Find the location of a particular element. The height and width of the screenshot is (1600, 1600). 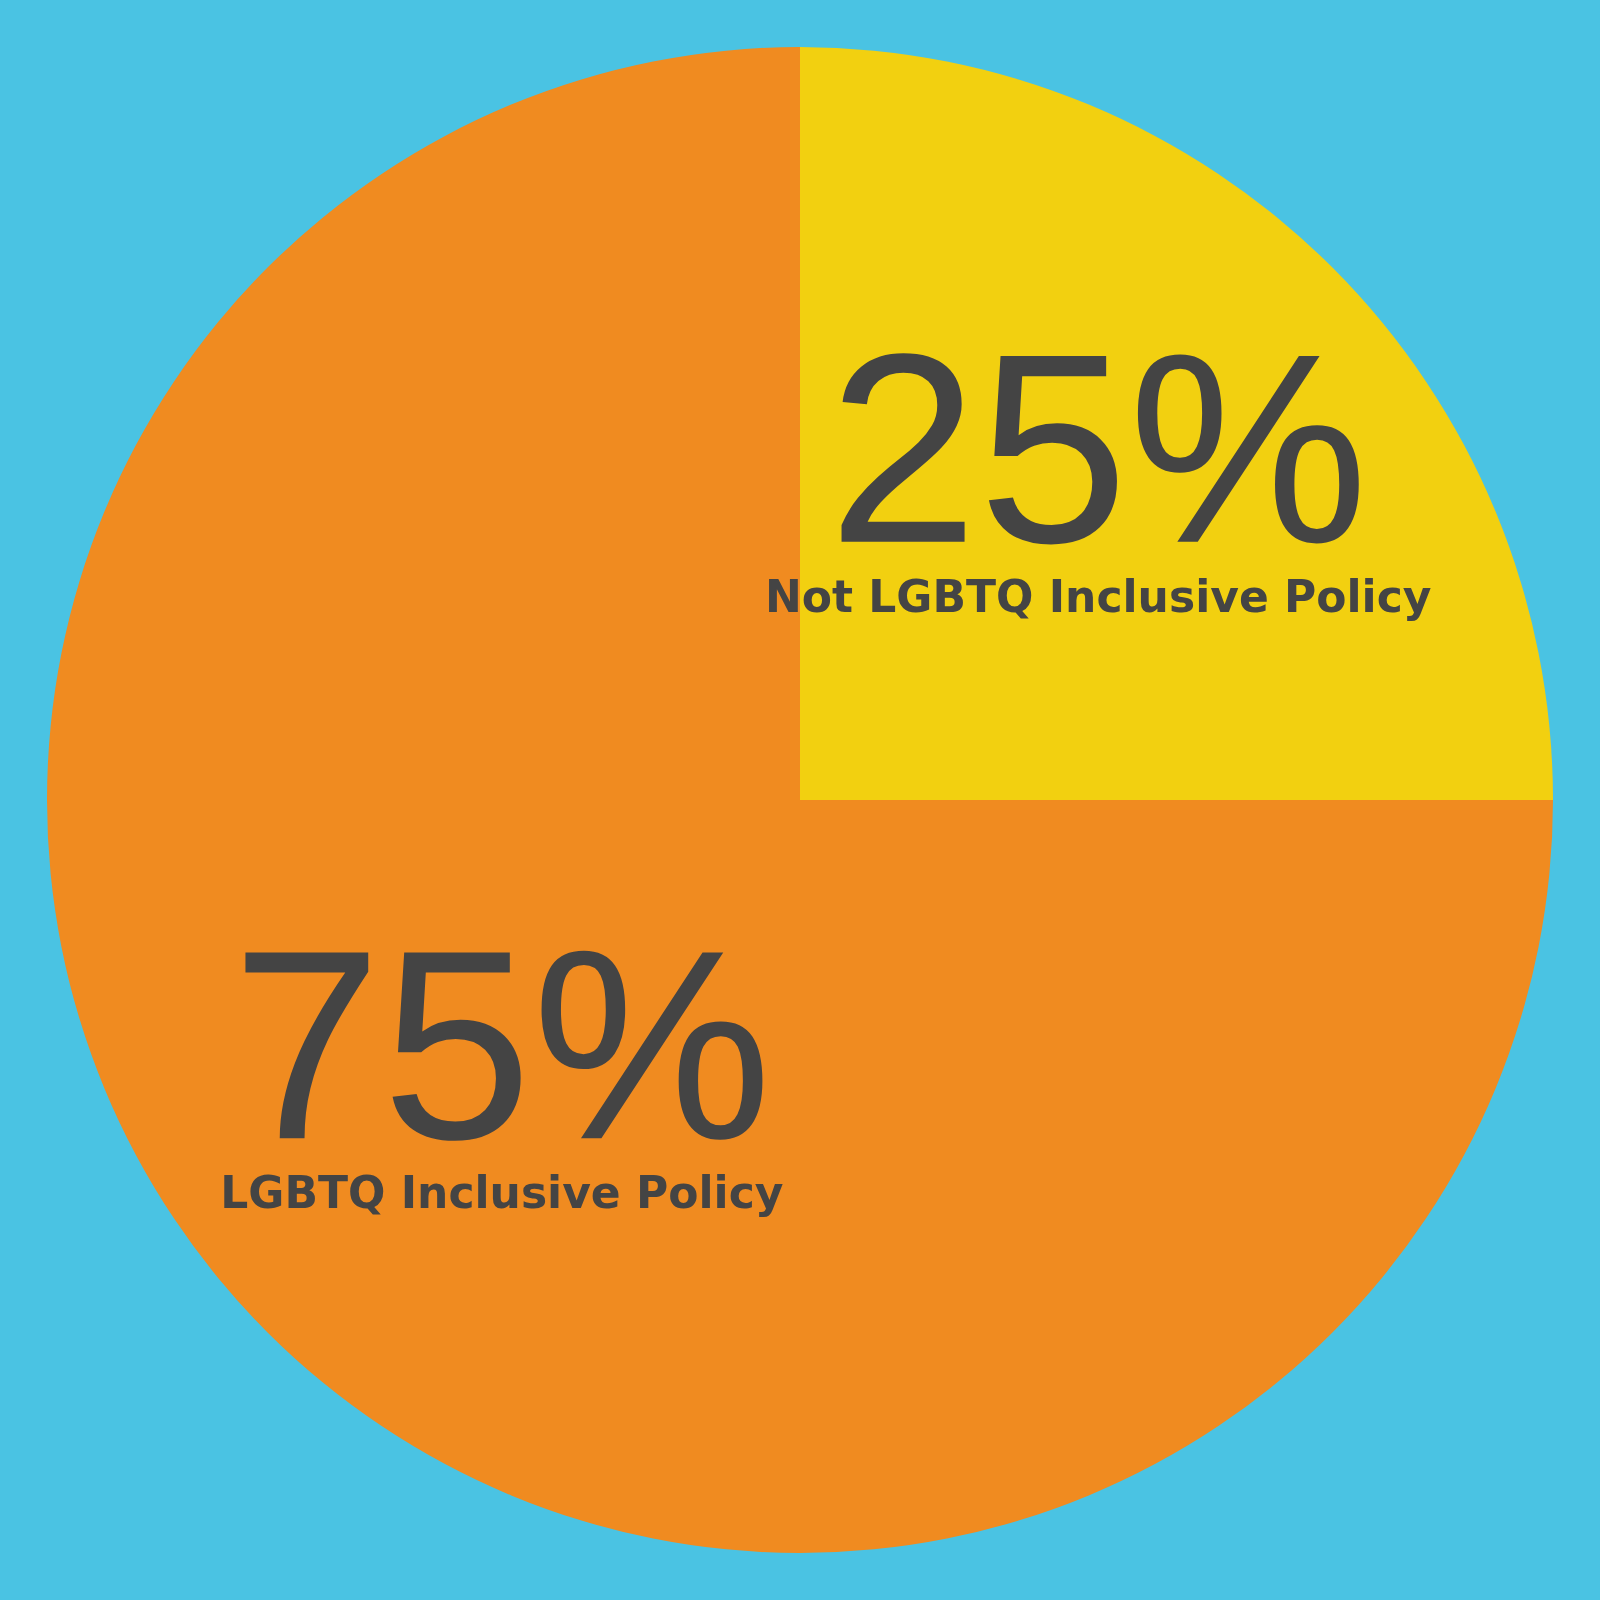

slice-label: Not LGBTQ Inclusive Policy is located at coordinates (1098, 596).